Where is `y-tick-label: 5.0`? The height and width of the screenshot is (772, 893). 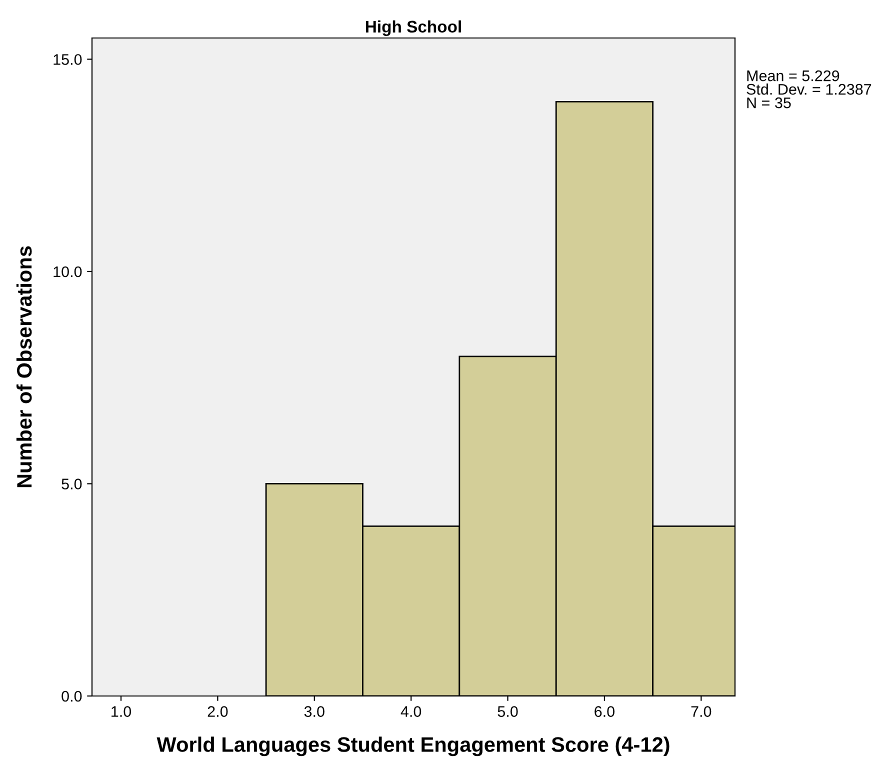
y-tick-label: 5.0 is located at coordinates (72, 484).